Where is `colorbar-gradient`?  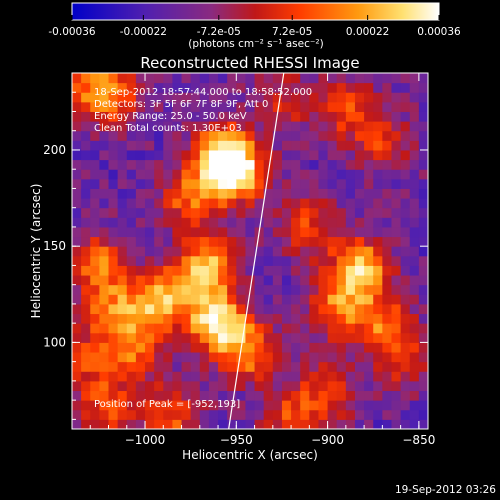 colorbar-gradient is located at coordinates (255, 11).